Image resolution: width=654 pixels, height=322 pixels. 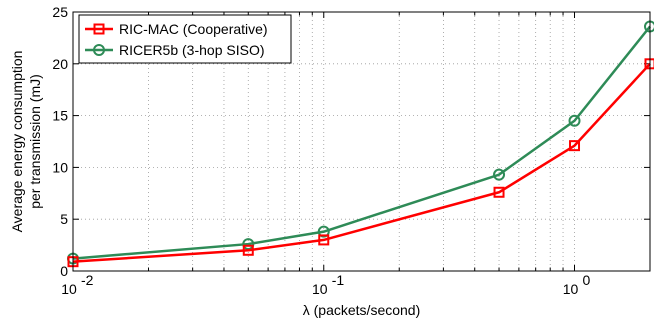 I want to click on x-tick-exponent: 0, so click(x=587, y=280).